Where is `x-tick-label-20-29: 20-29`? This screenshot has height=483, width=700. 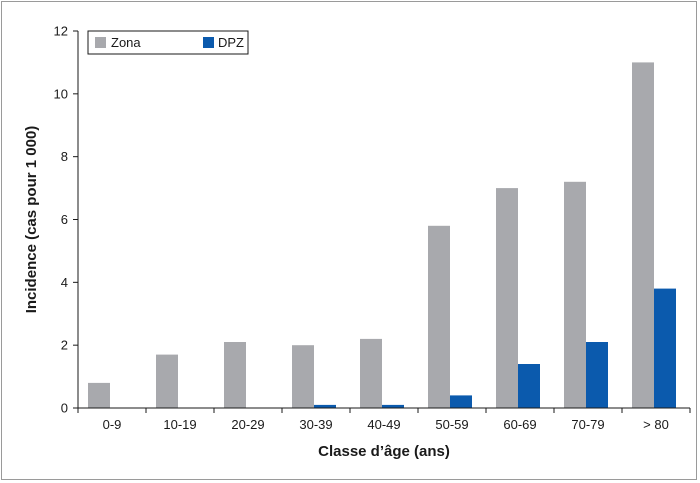 x-tick-label-20-29: 20-29 is located at coordinates (247, 424).